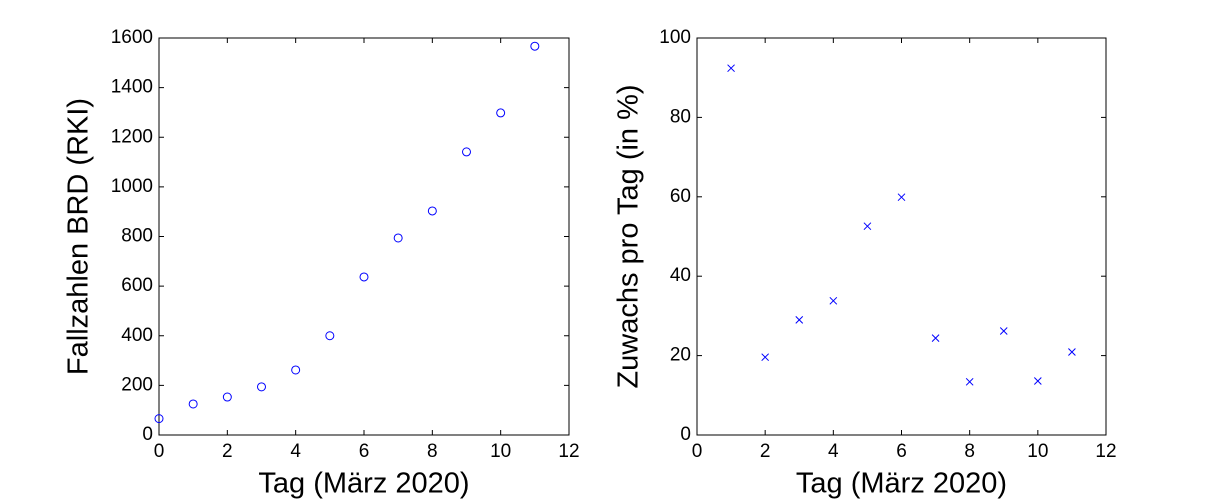 This screenshot has height=504, width=1222. What do you see at coordinates (680, 275) in the screenshot?
I see `y-tick-label: 40` at bounding box center [680, 275].